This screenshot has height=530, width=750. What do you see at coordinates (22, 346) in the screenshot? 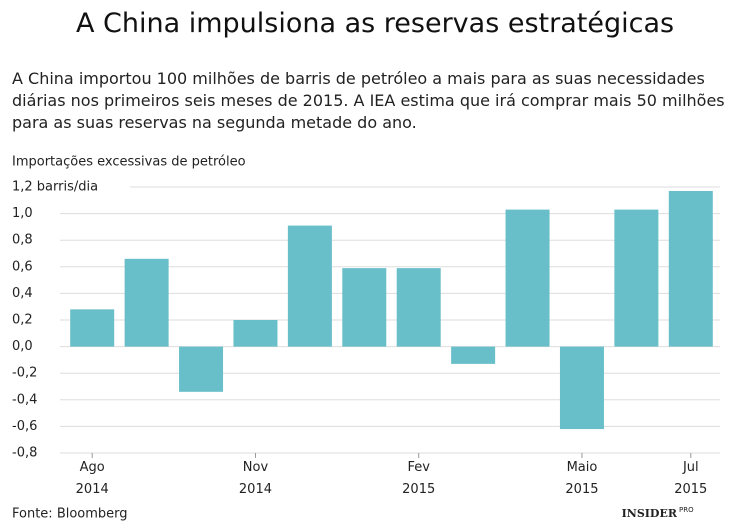
I see `y-tick-label: 0,0` at bounding box center [22, 346].